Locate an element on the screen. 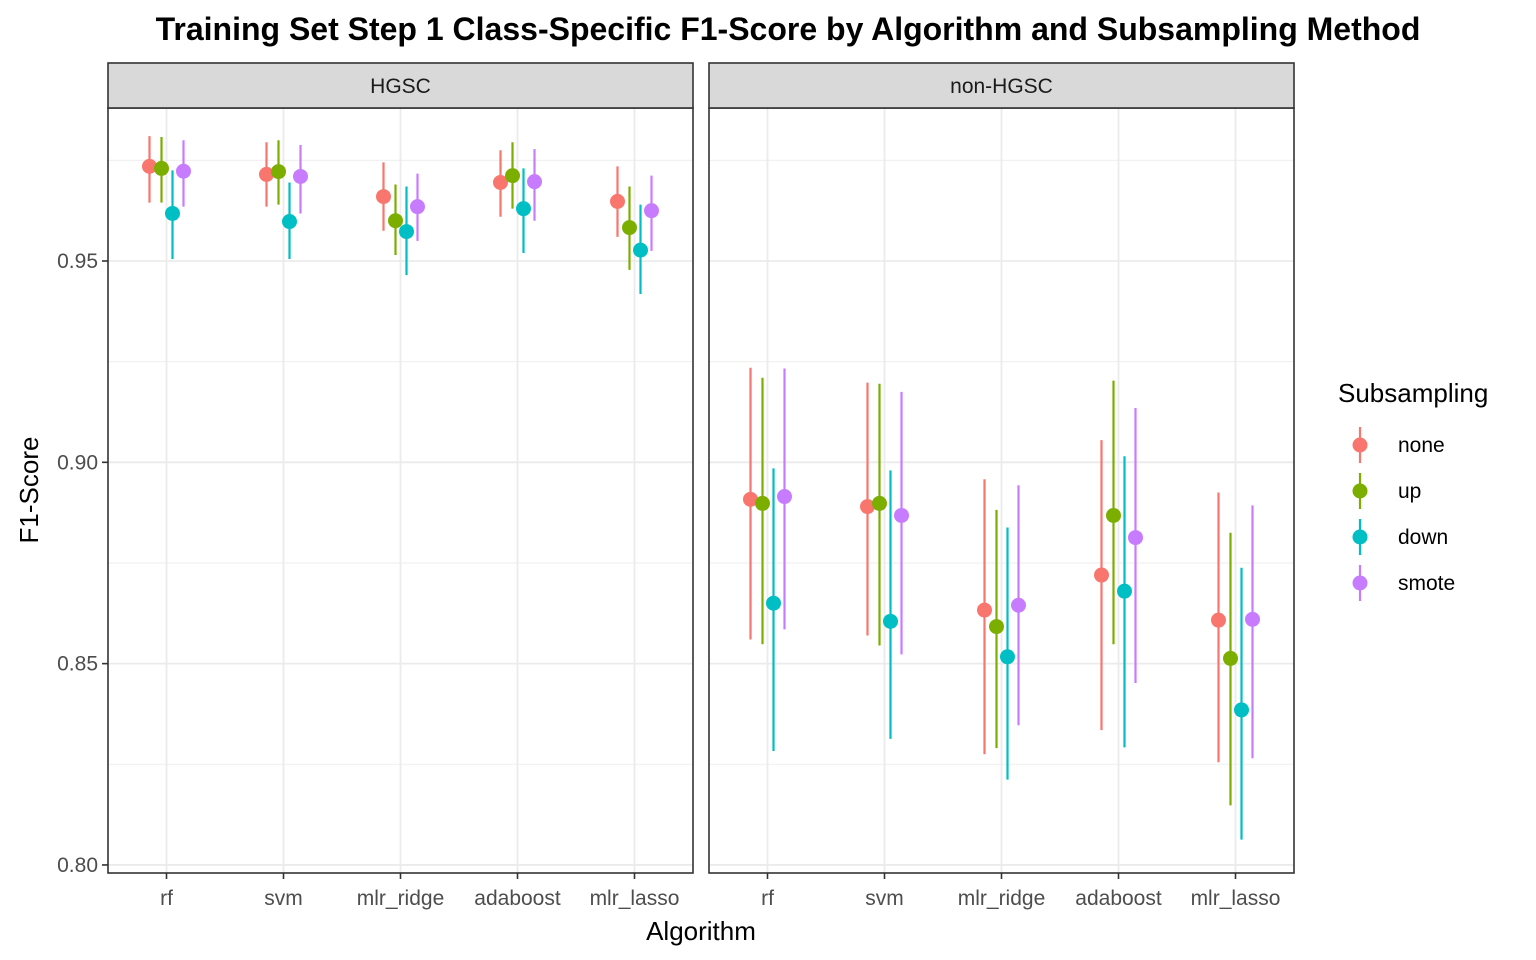 The image size is (1536, 960). y-tick-label: 0.90 is located at coordinates (77, 462).